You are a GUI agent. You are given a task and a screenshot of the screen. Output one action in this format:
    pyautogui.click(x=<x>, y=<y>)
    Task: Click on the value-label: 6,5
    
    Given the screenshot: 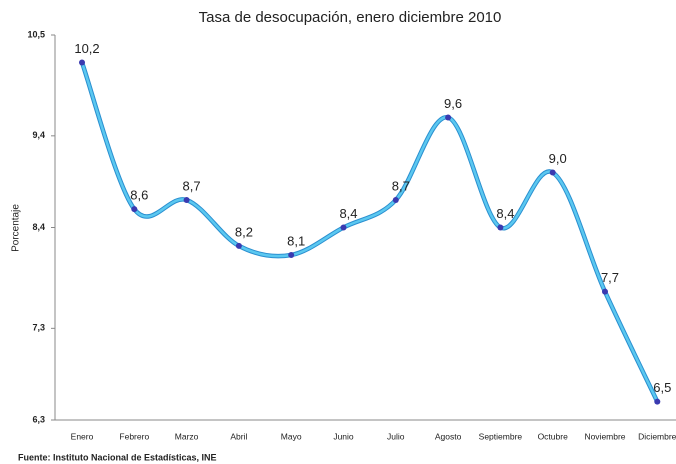 What is the action you would take?
    pyautogui.click(x=662, y=387)
    